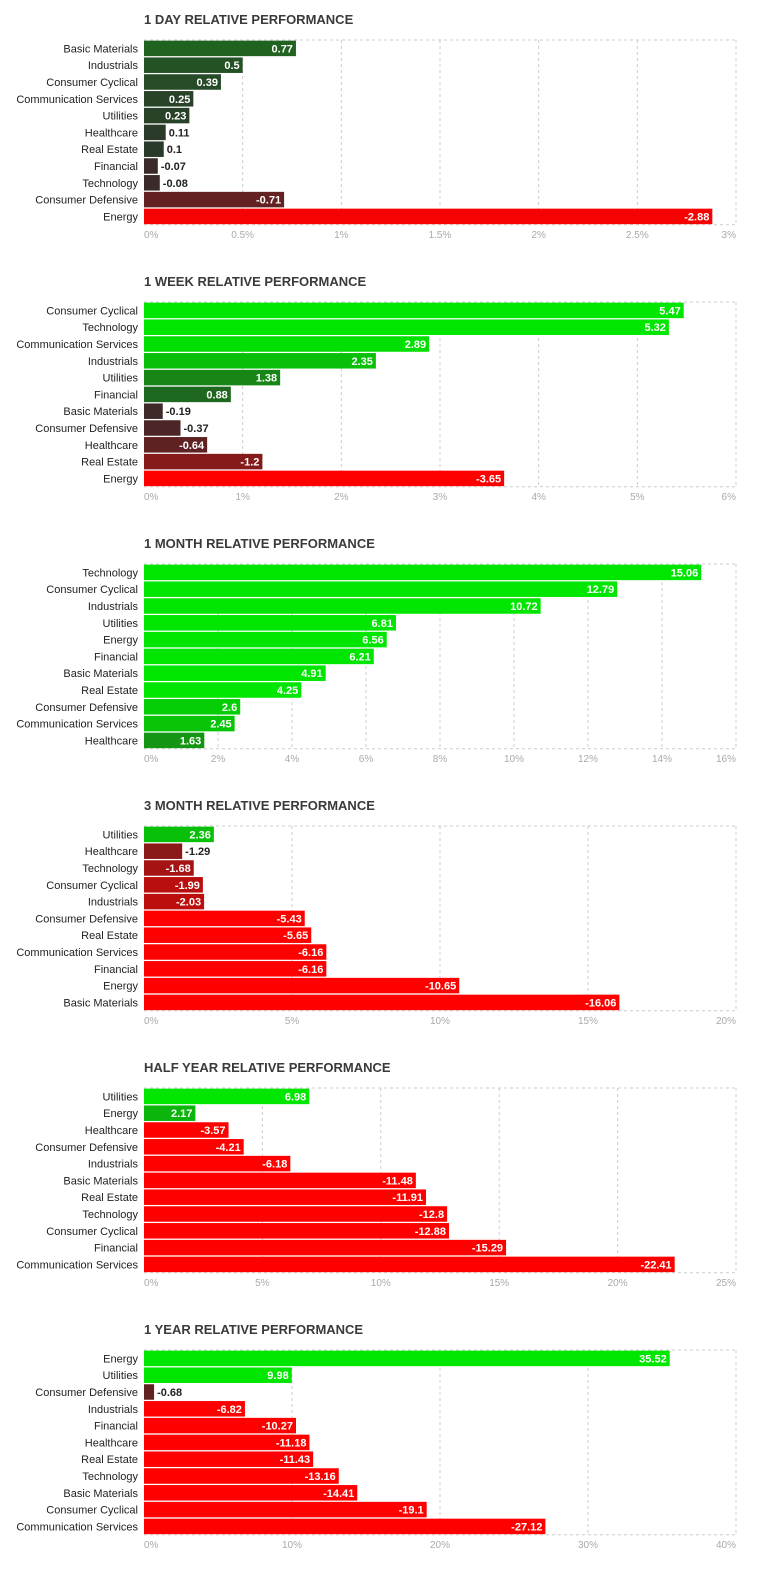  Describe the element at coordinates (249, 19) in the screenshot. I see `chart-title: 1 DAY RELATIVE PERFORMANCE` at that location.